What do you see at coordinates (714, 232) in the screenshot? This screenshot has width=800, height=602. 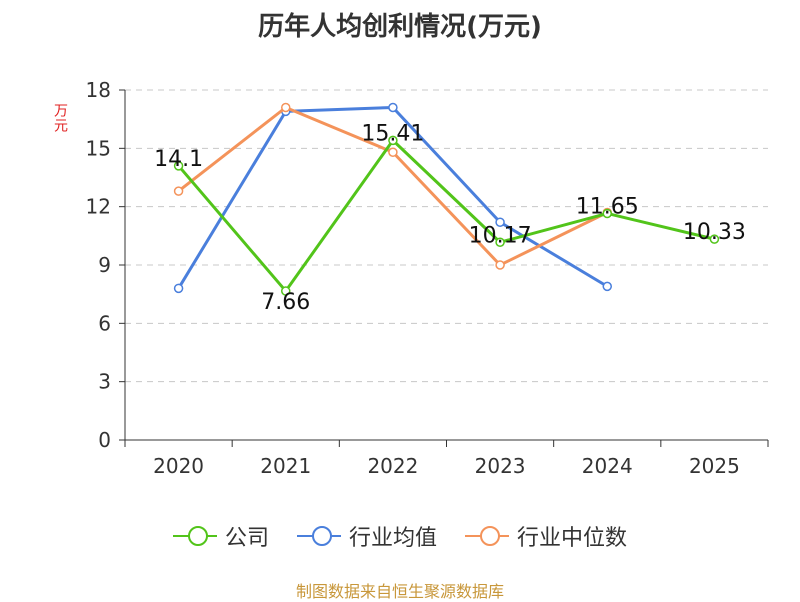 I see `data-label: 10.33` at bounding box center [714, 232].